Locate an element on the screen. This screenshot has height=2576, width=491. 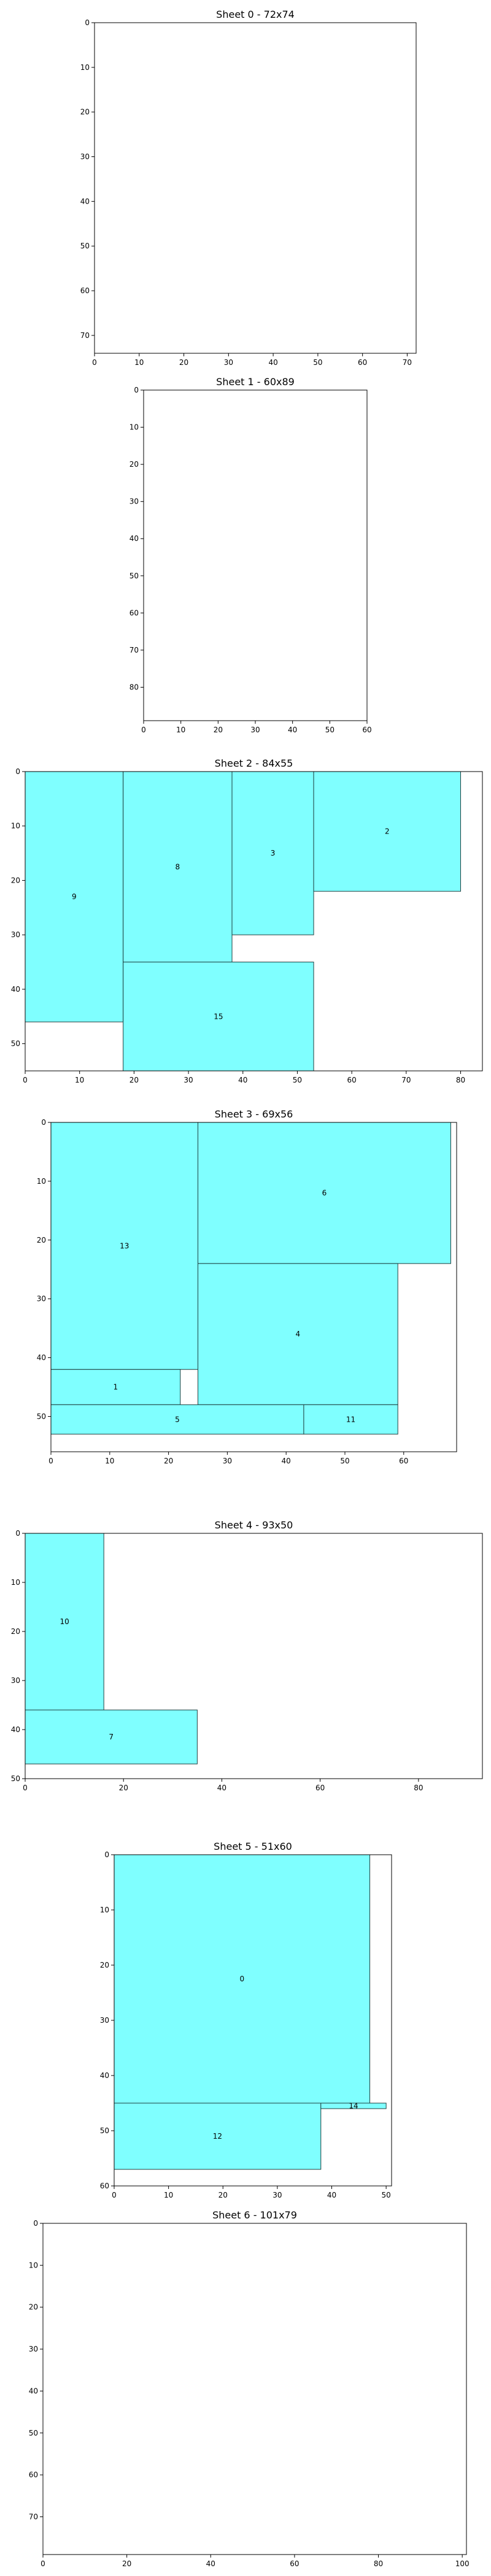
piece-label-7: 7 is located at coordinates (112, 1737).